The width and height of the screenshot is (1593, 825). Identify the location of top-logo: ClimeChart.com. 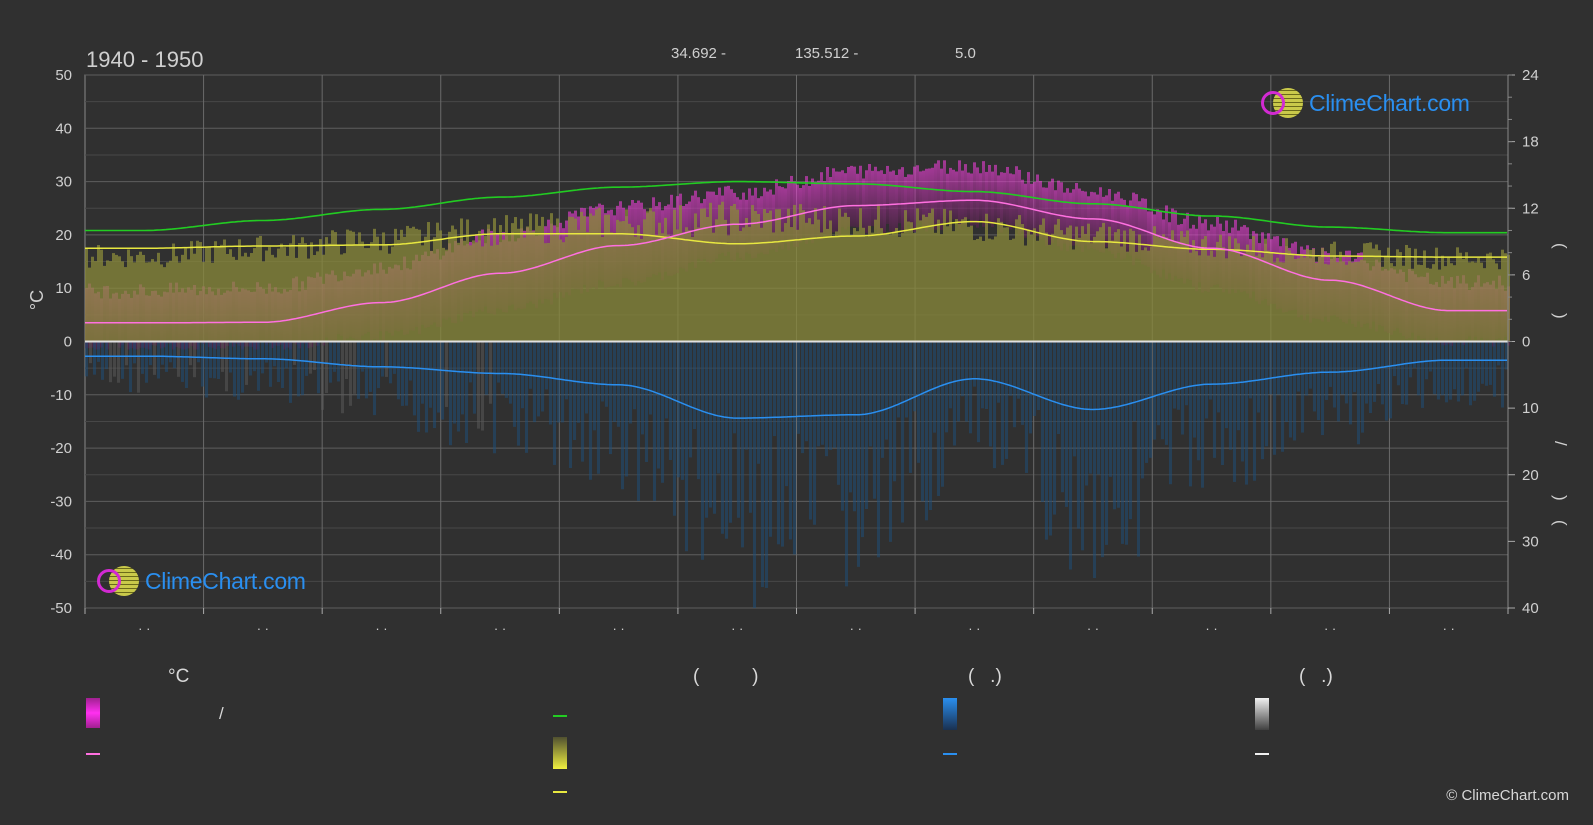
(1365, 103).